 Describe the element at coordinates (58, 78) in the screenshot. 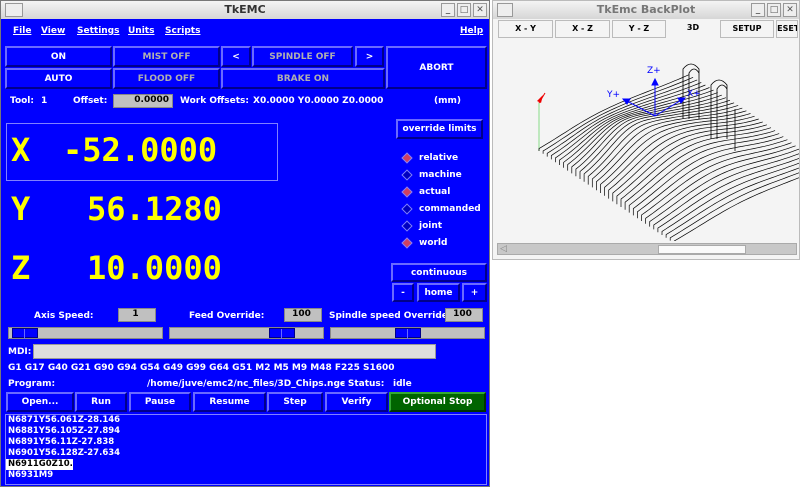

I see `auto-button: AUTO` at that location.